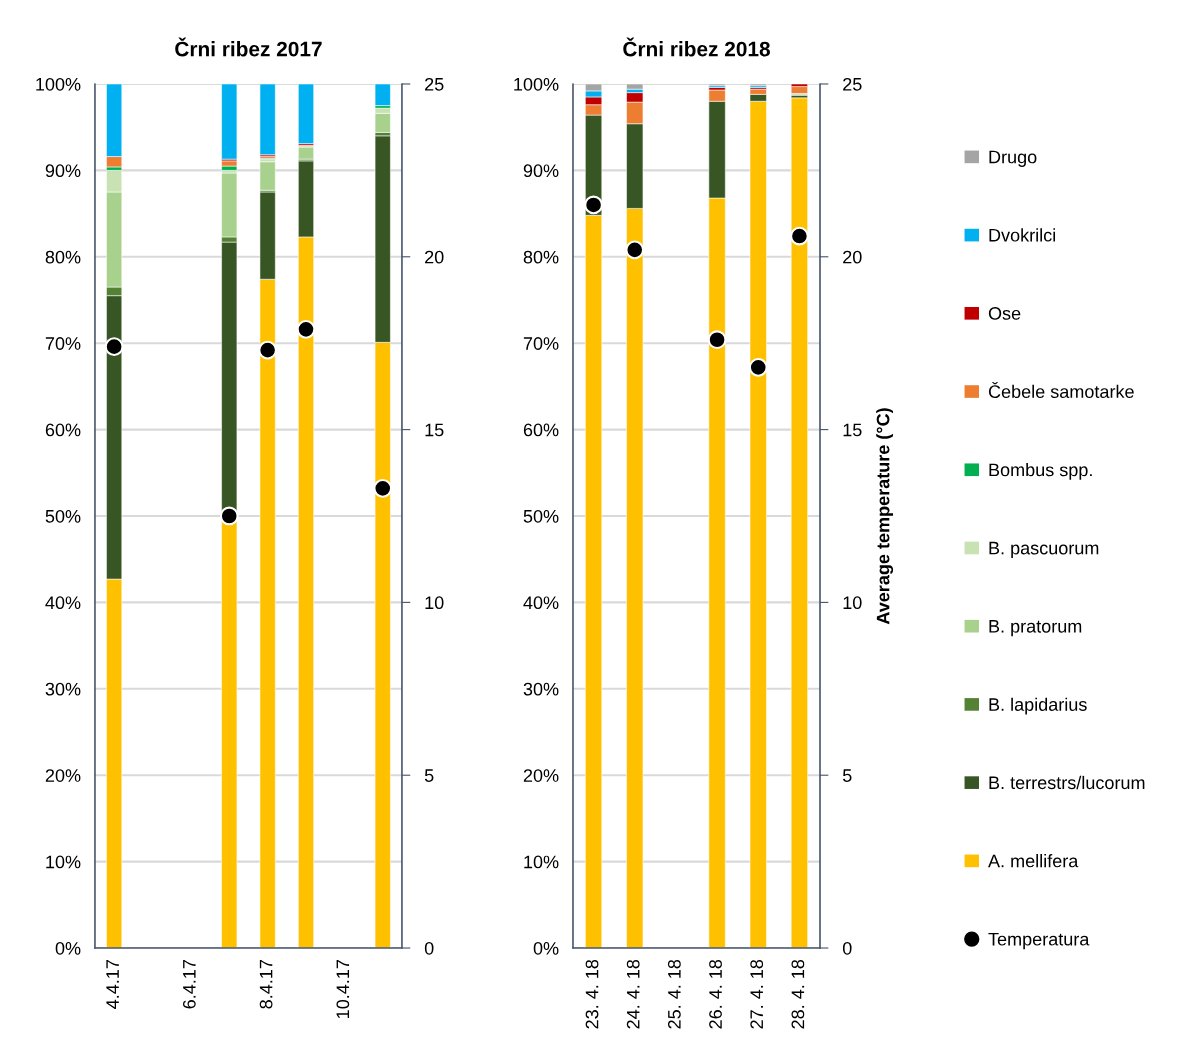 This screenshot has width=1178, height=1059. What do you see at coordinates (696, 47) in the screenshot?
I see `chart-title: Črni ribez 2018` at bounding box center [696, 47].